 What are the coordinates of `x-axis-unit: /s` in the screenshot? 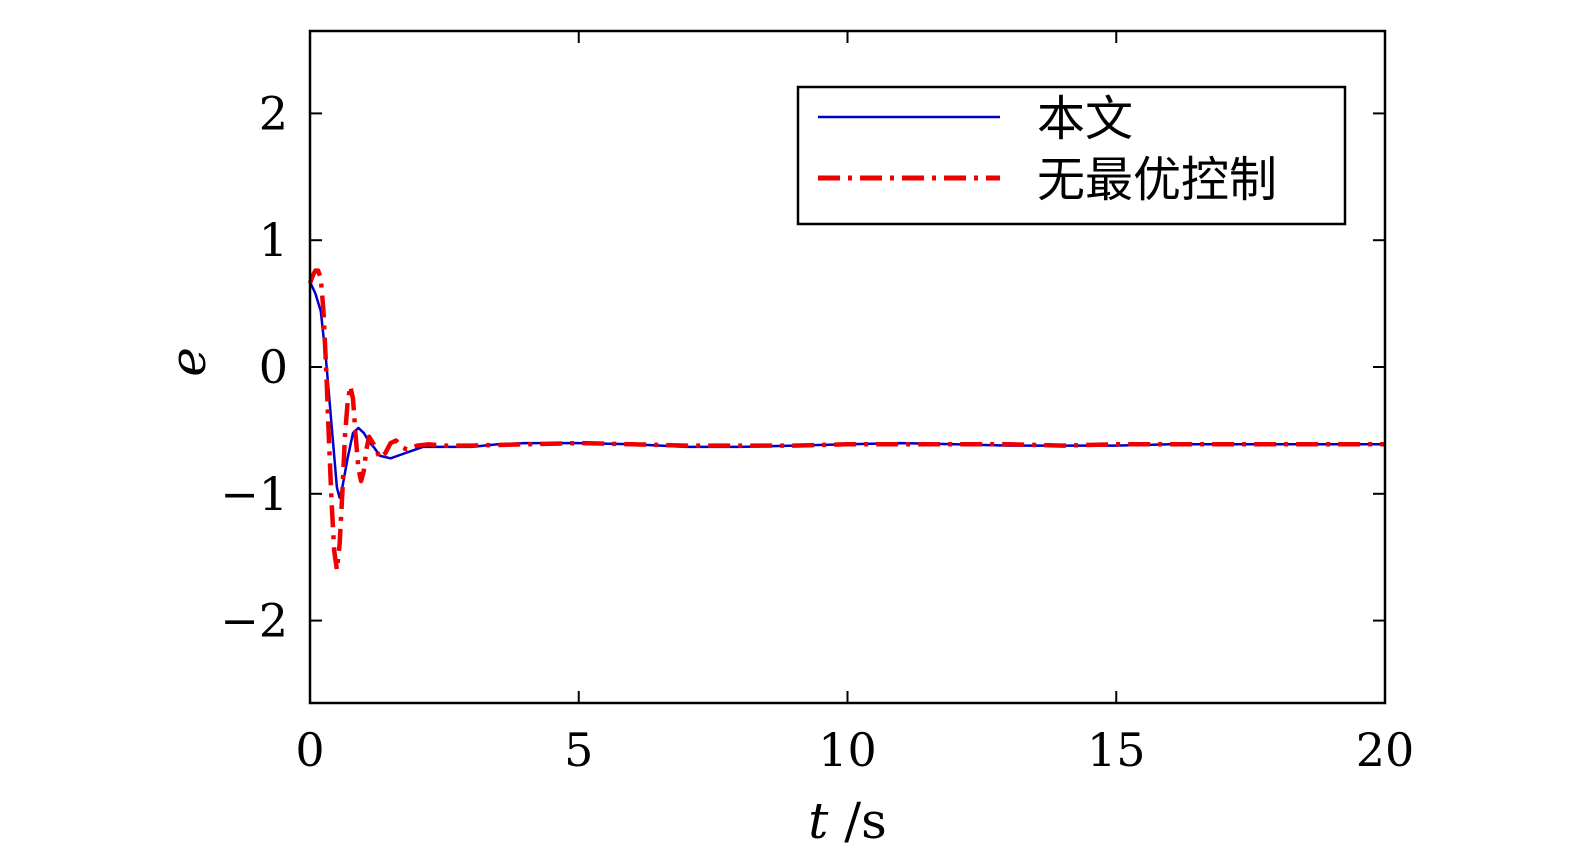 It's located at (857, 821).